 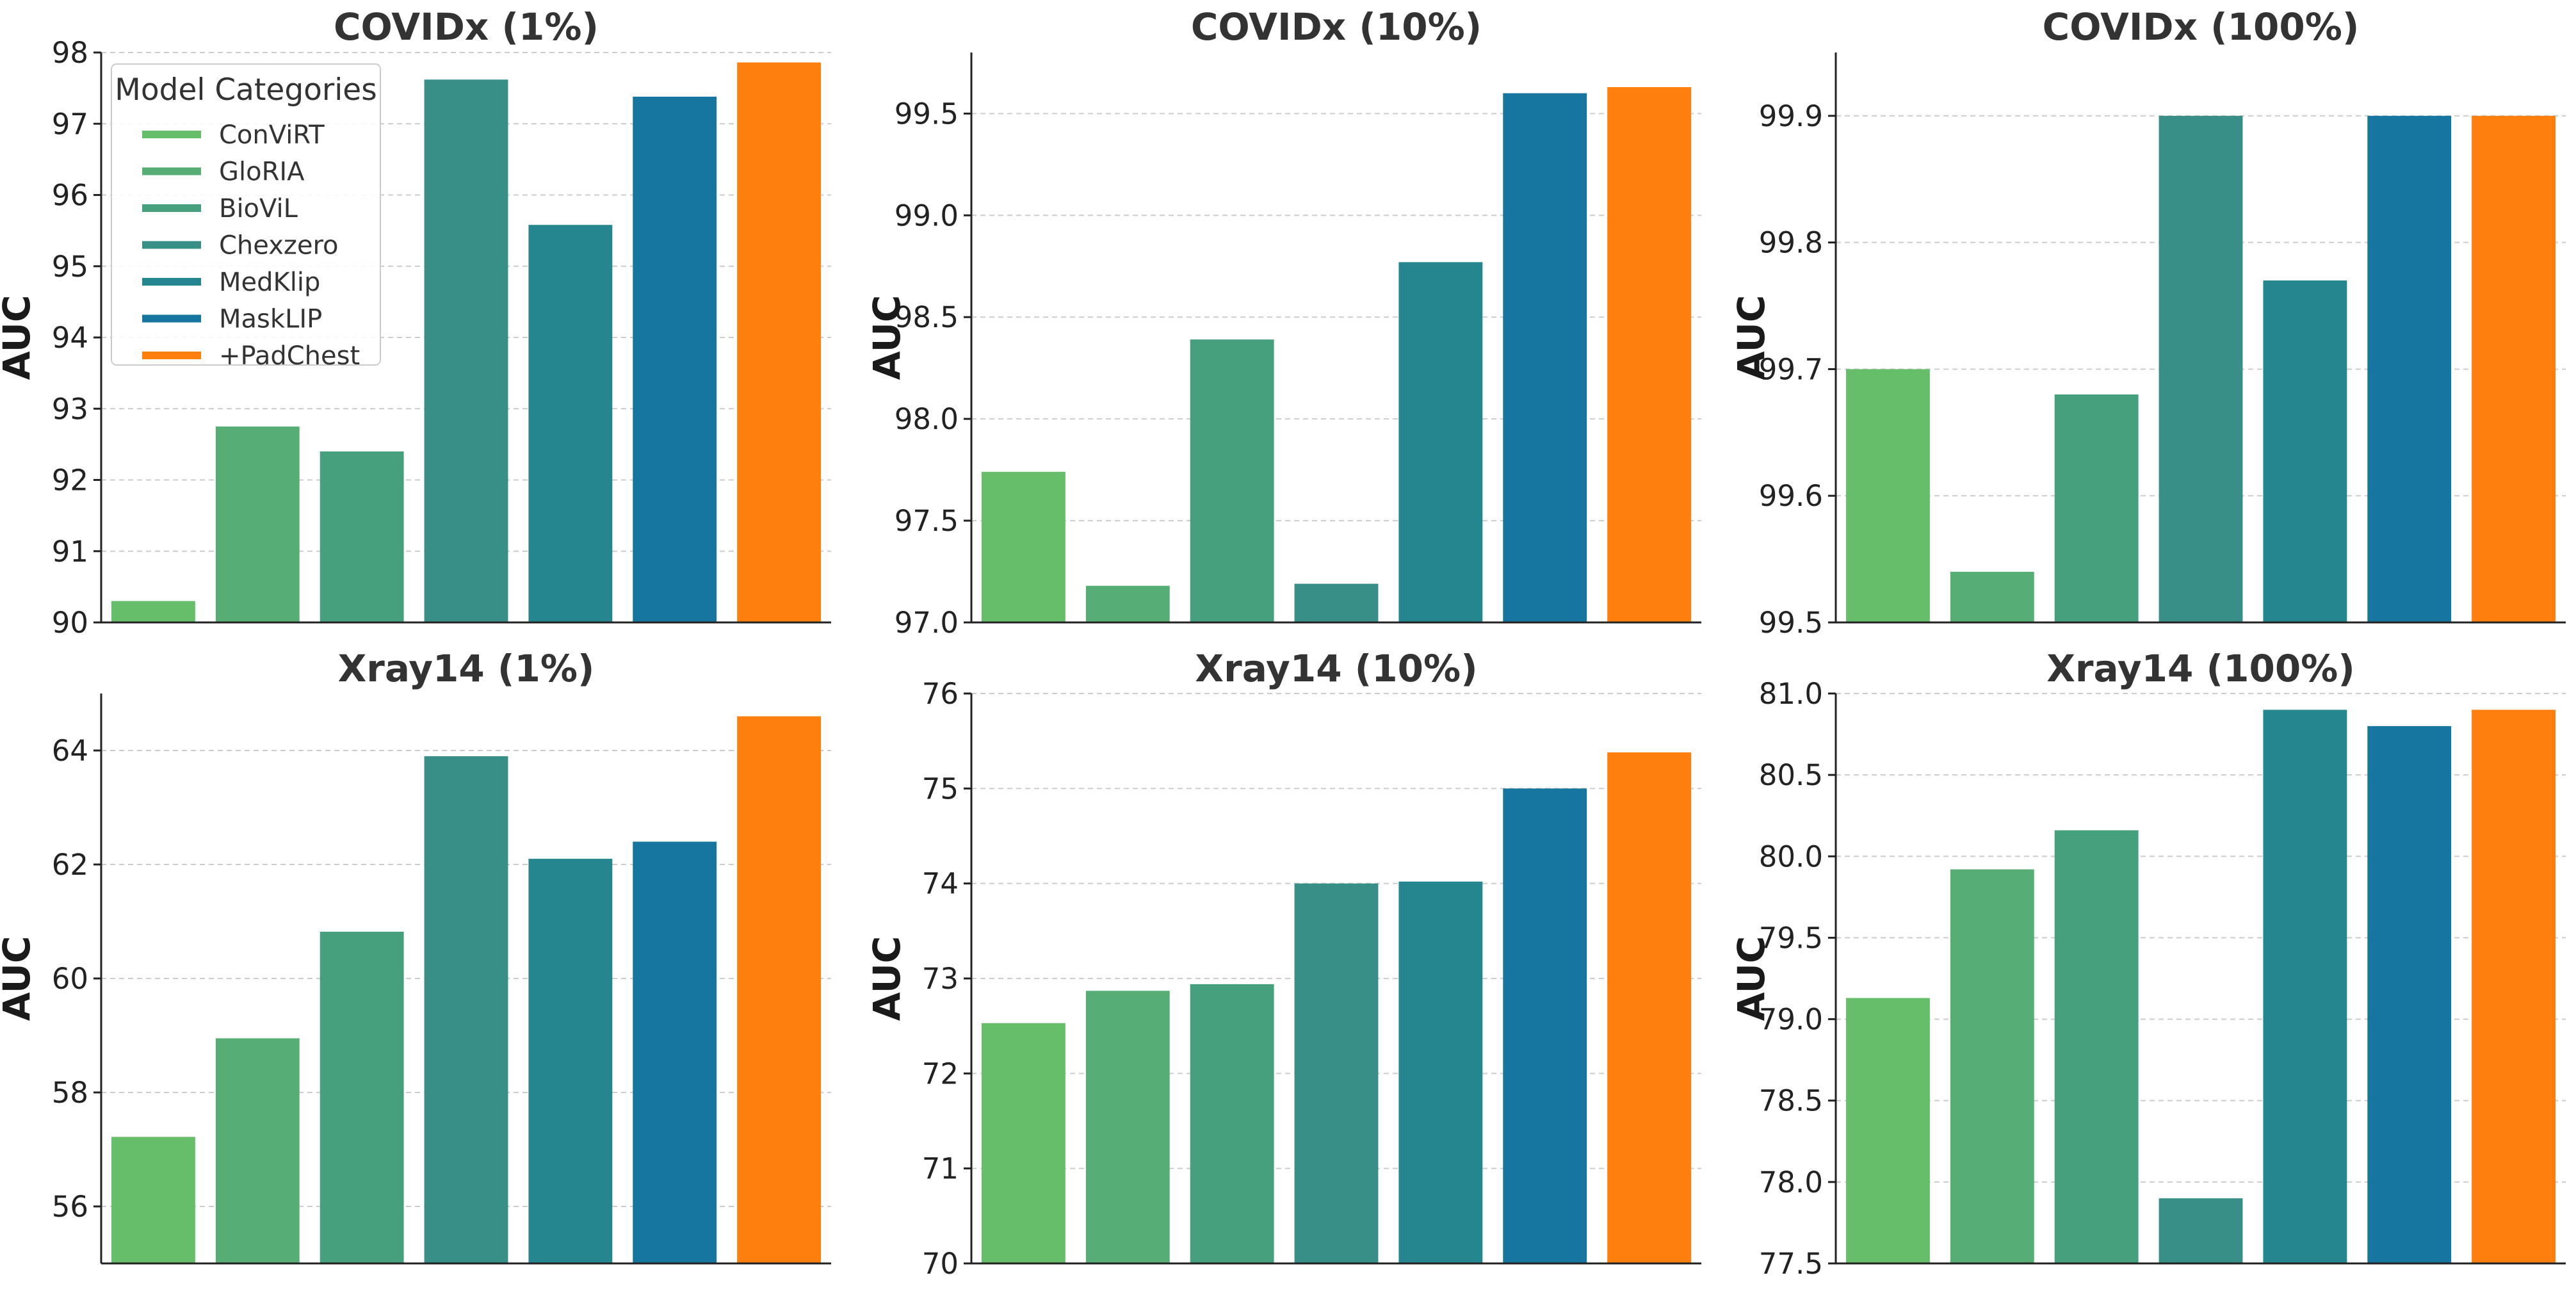 I want to click on legend-entry: GloRIA, so click(x=262, y=172).